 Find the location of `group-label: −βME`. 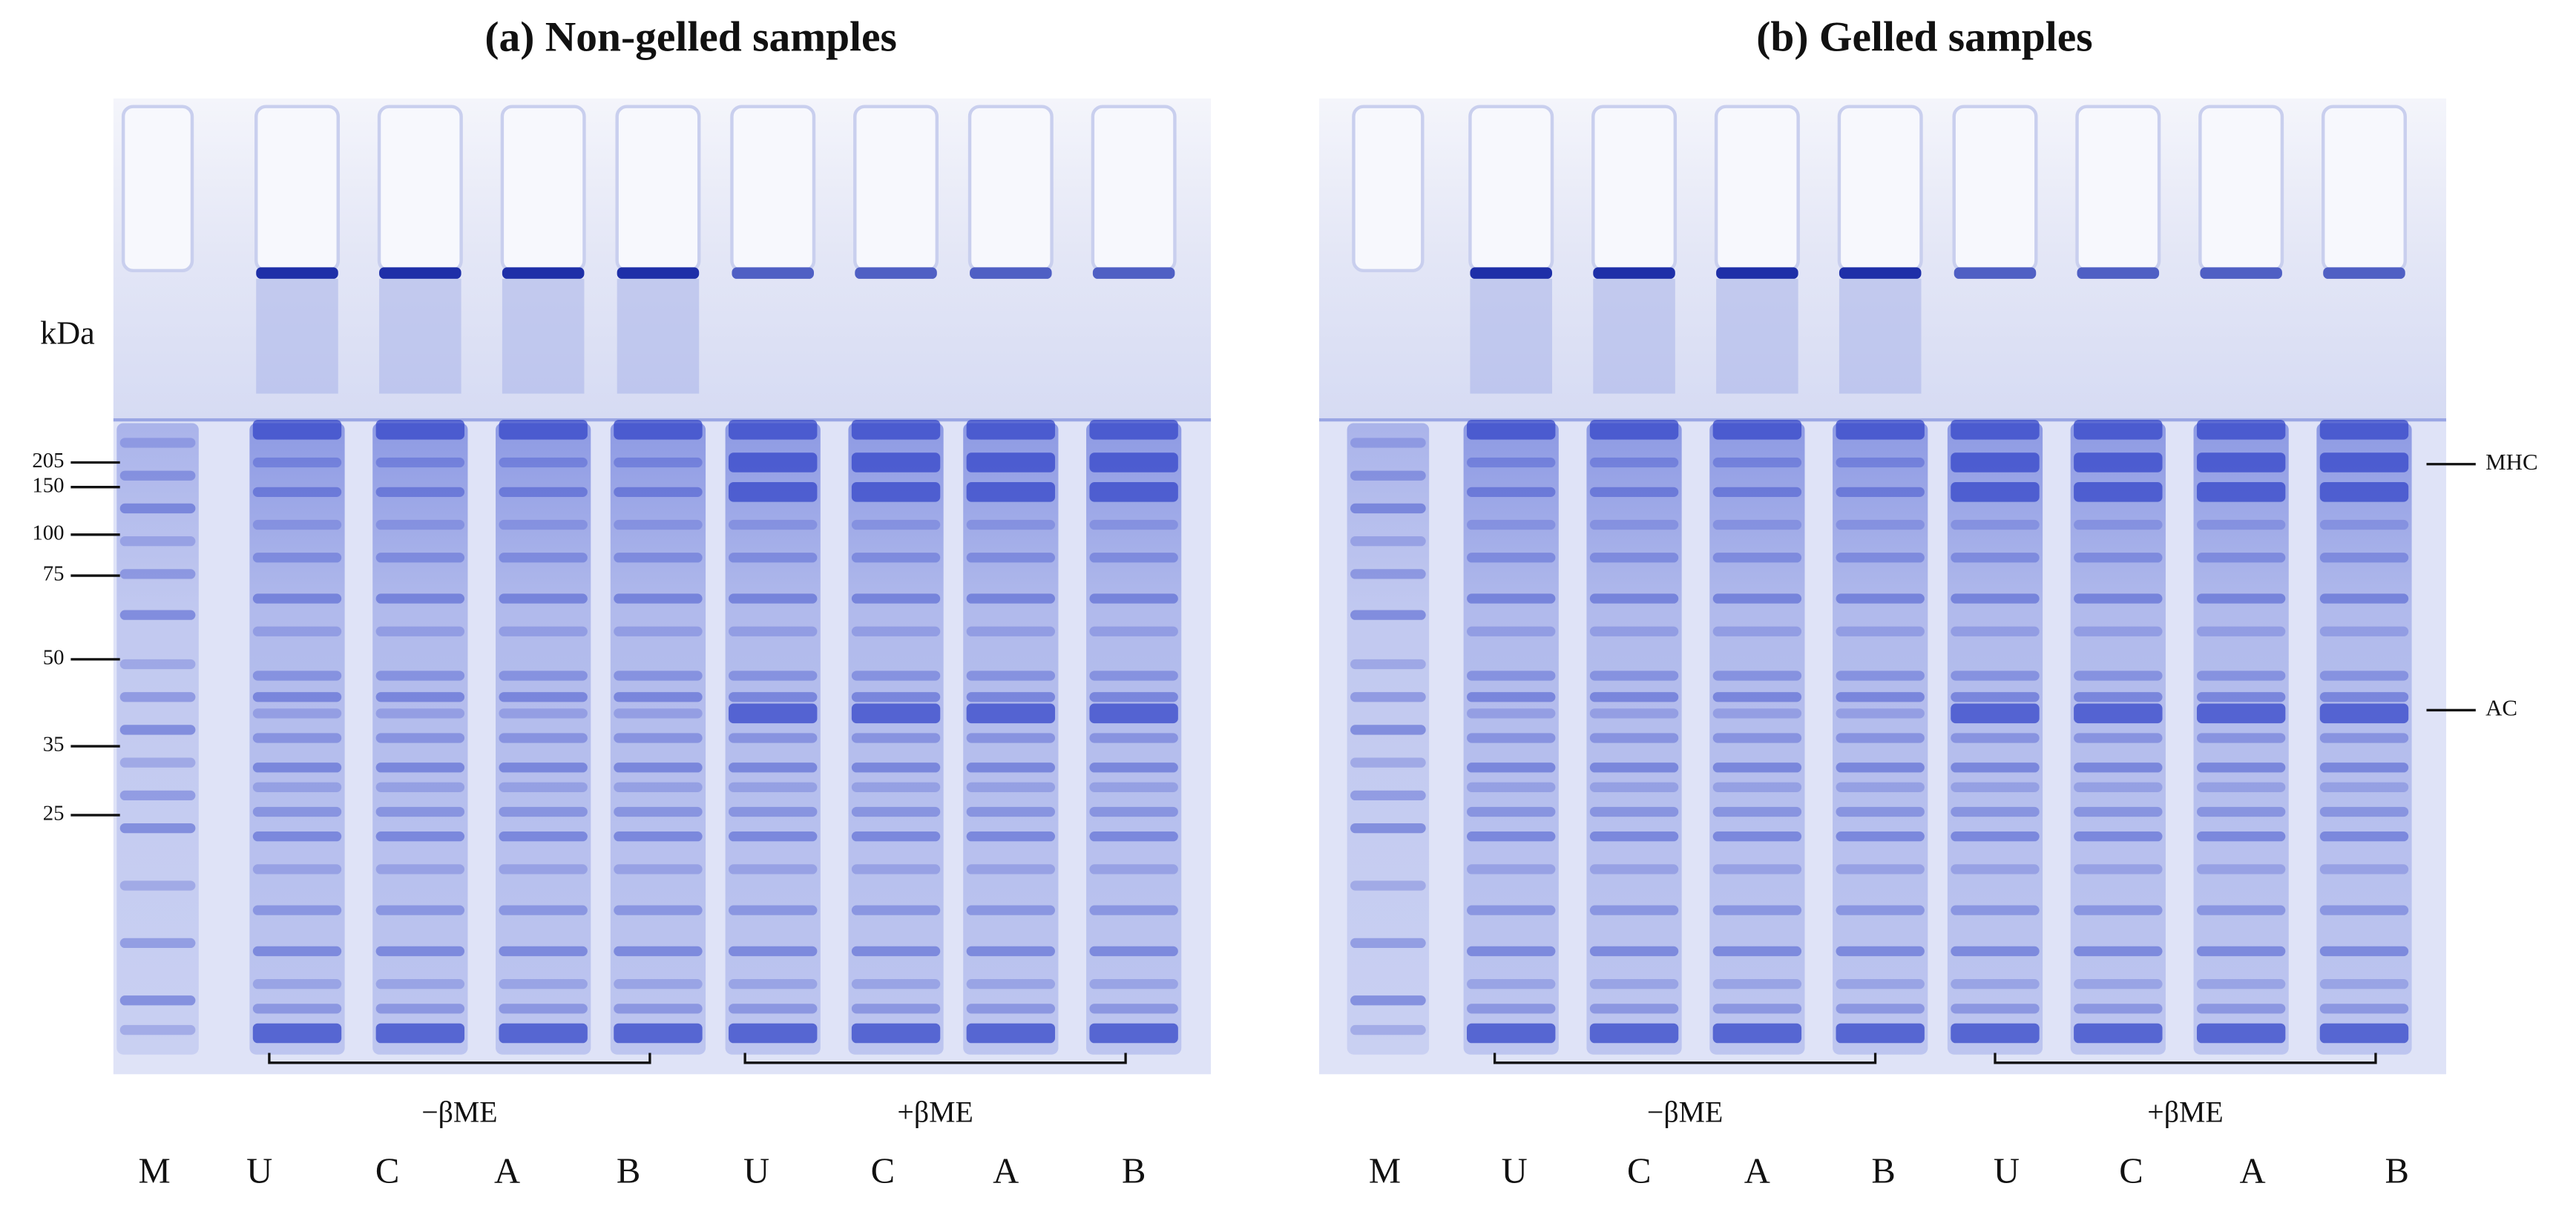

group-label: −βME is located at coordinates (1685, 1112).